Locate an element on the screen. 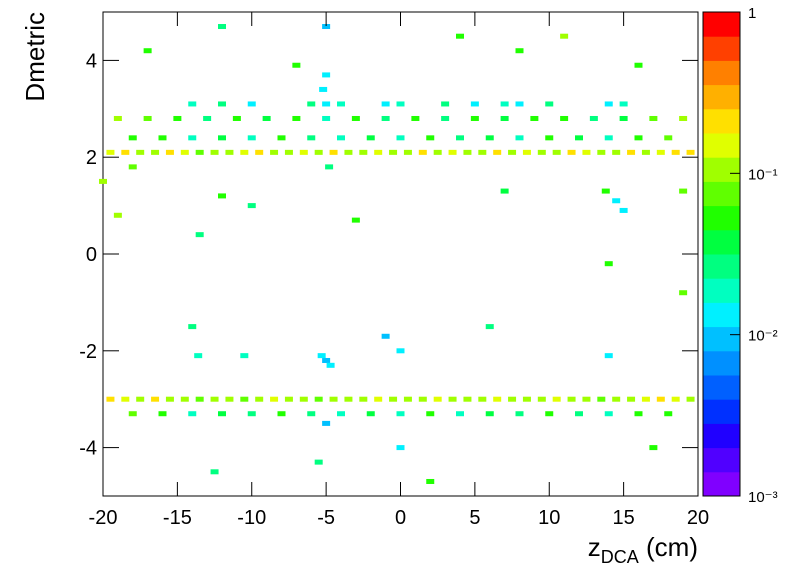  x-label-main: z is located at coordinates (594, 547).